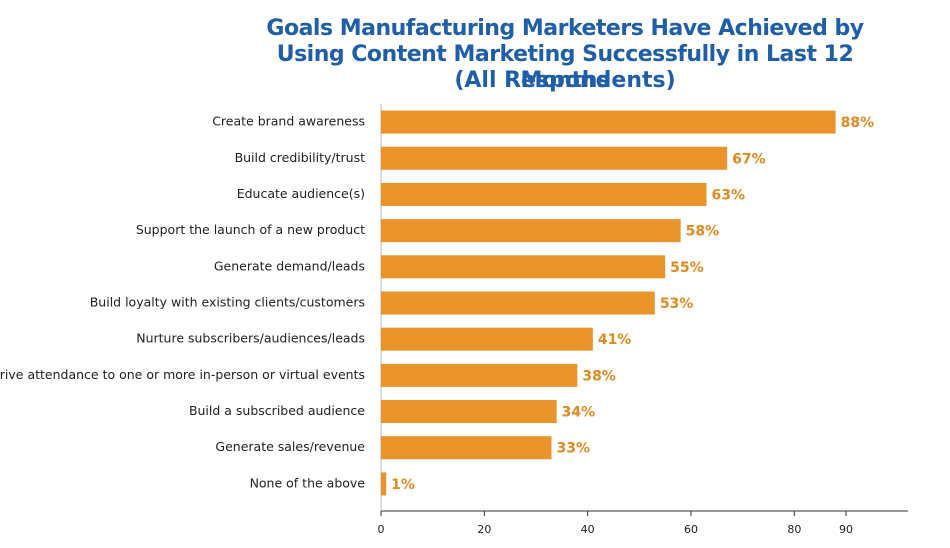  What do you see at coordinates (703, 232) in the screenshot?
I see `value-label: 58%` at bounding box center [703, 232].